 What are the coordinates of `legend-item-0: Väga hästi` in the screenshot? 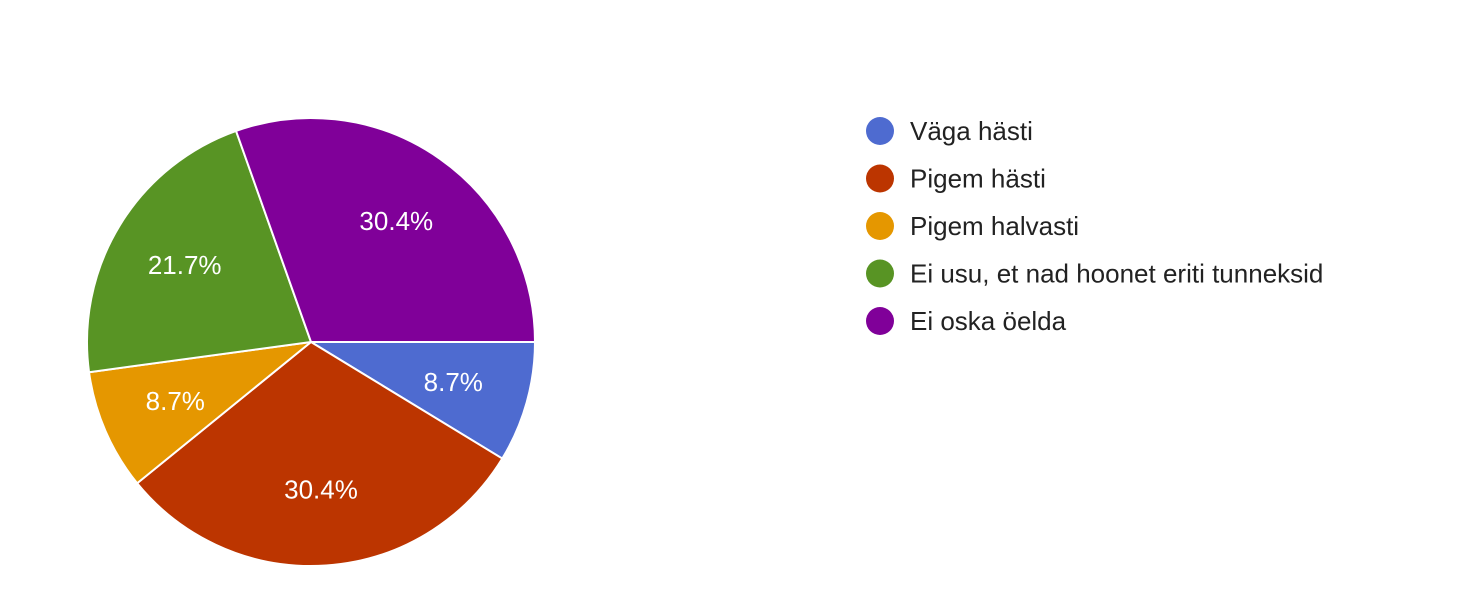 It's located at (949, 131).